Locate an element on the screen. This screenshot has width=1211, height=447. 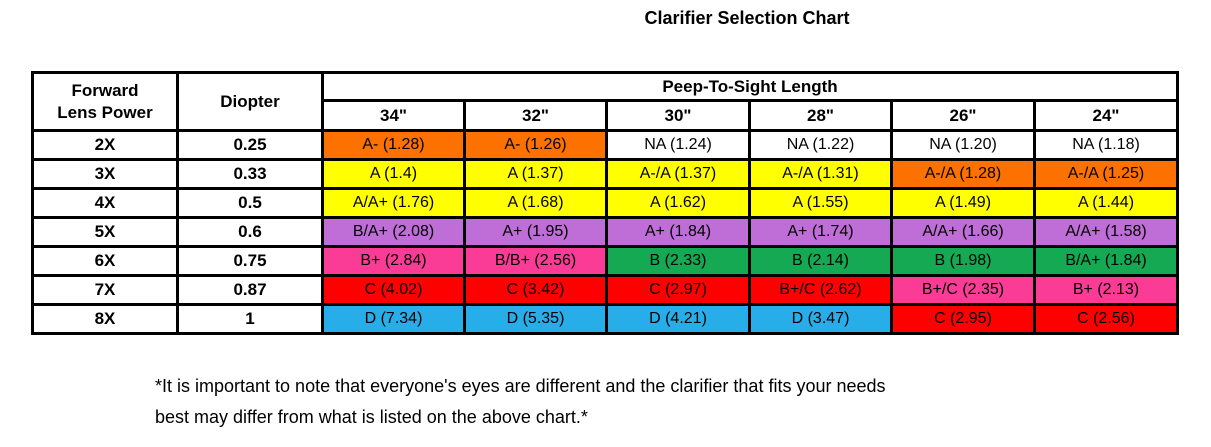
forward-lens-power-cell: 5X is located at coordinates (105, 232).